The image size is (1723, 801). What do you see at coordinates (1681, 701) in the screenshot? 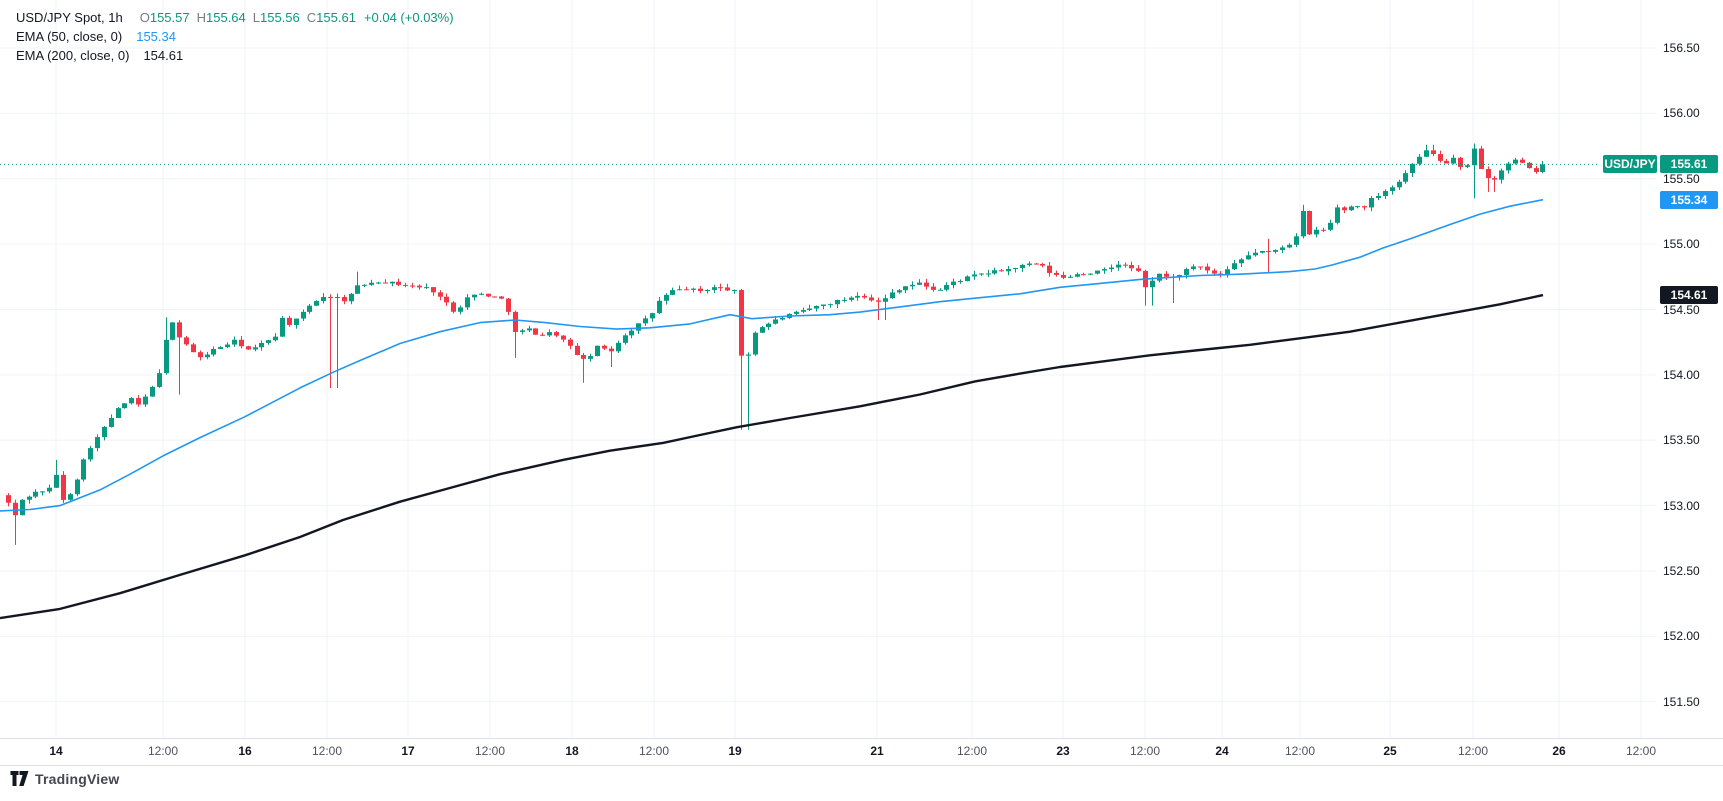
I see `price-tick-label: 151.50` at bounding box center [1681, 701].